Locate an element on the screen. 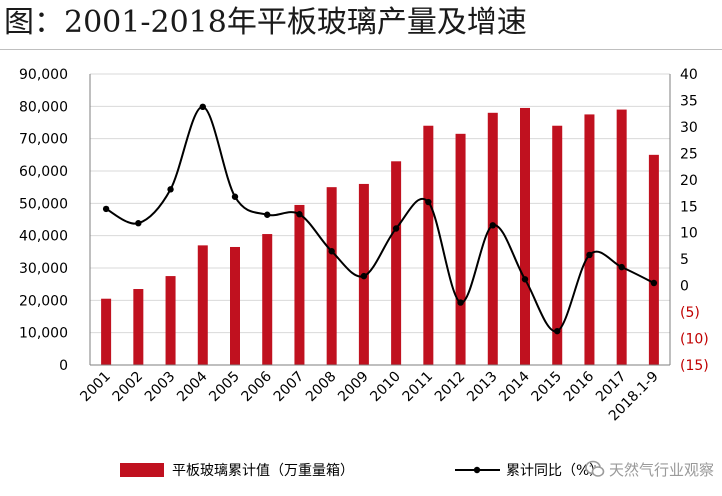 The image size is (722, 496). x-tick-label: 2009 is located at coordinates (353, 387).